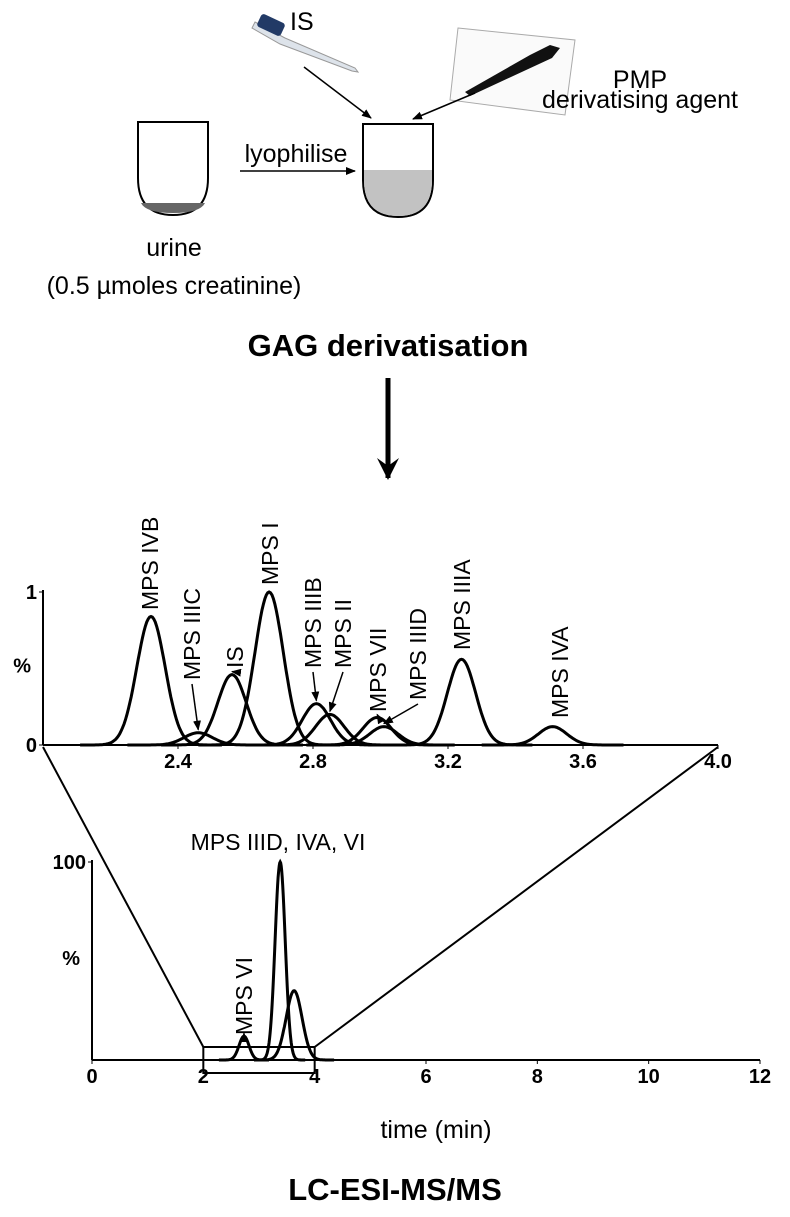 The height and width of the screenshot is (1217, 790). I want to click on arrow-is, so click(337, 92).